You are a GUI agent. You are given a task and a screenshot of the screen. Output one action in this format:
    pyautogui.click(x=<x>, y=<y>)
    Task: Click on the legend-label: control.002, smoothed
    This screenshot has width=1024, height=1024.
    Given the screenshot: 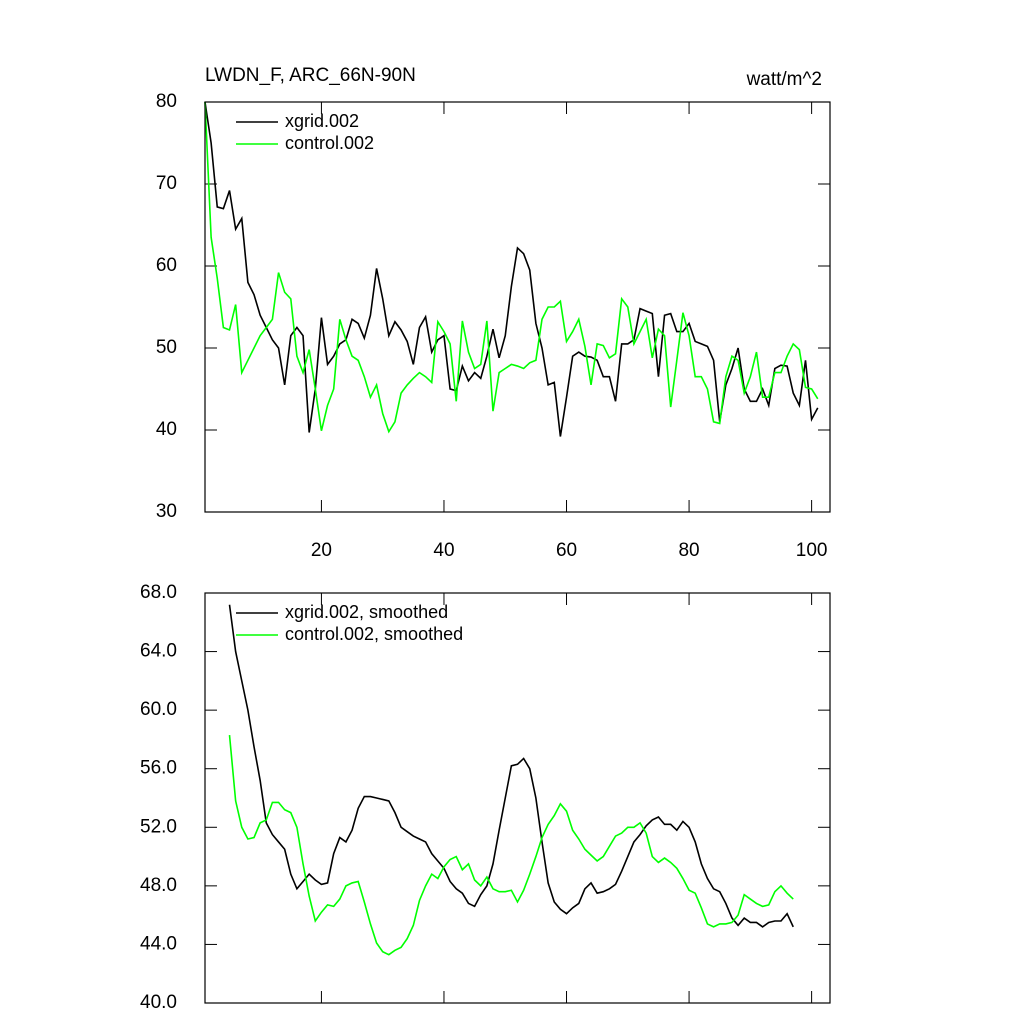 What is the action you would take?
    pyautogui.click(x=374, y=634)
    